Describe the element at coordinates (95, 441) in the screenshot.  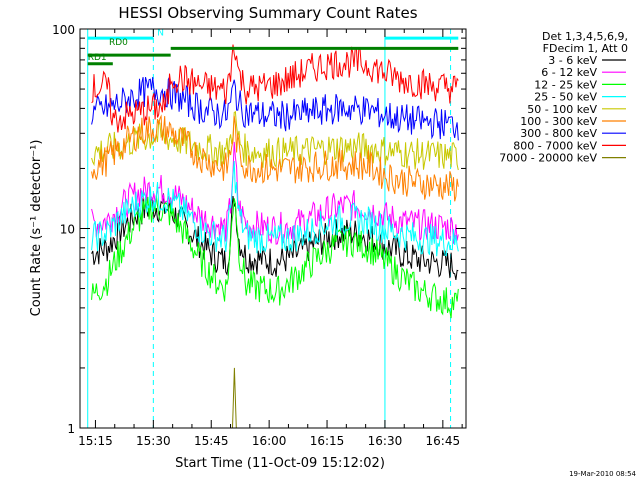
I see `x-tick-label: 15:15` at that location.